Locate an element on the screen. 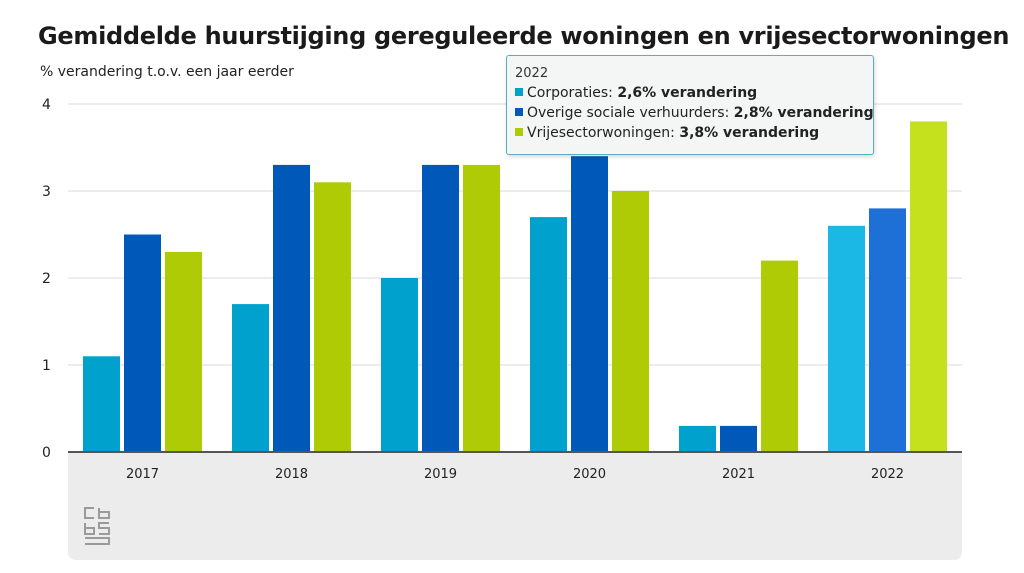 Image resolution: width=1024 pixels, height=573 pixels. tooltip-series-name: Vrijesectorwoningen is located at coordinates (599, 133).